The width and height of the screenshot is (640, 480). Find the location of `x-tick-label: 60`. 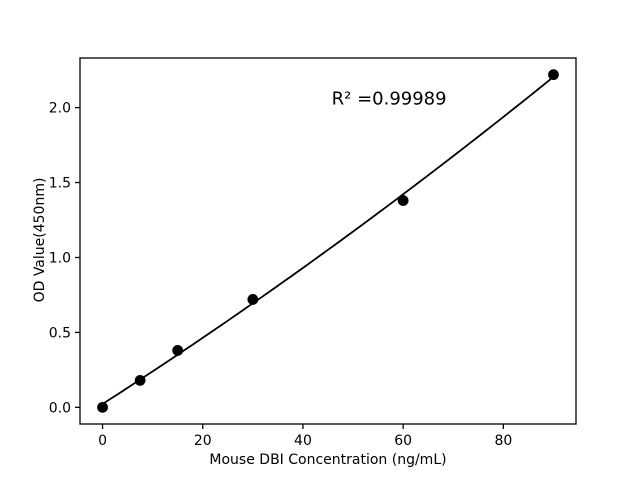

x-tick-label: 60 is located at coordinates (403, 441).